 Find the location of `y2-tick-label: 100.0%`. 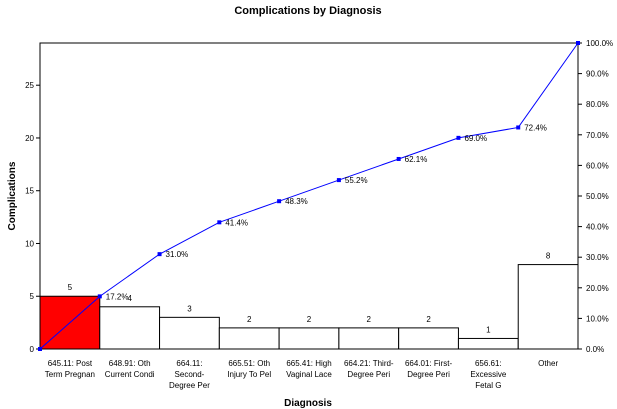

y2-tick-label: 100.0% is located at coordinates (599, 43).